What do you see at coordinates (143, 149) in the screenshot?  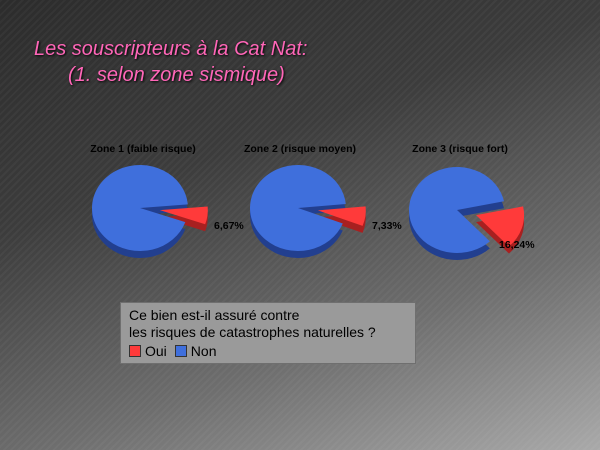 I see `pie-title-zone-1: Zone 1 (faible risque)` at bounding box center [143, 149].